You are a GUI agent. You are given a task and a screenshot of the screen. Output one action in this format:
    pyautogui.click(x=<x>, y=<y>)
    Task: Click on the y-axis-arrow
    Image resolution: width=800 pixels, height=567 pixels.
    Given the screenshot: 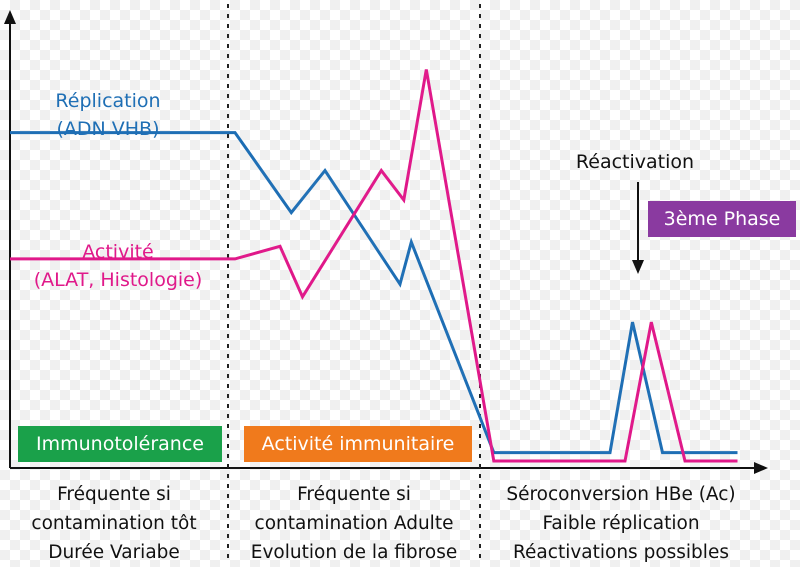 What is the action you would take?
    pyautogui.click(x=10, y=17)
    